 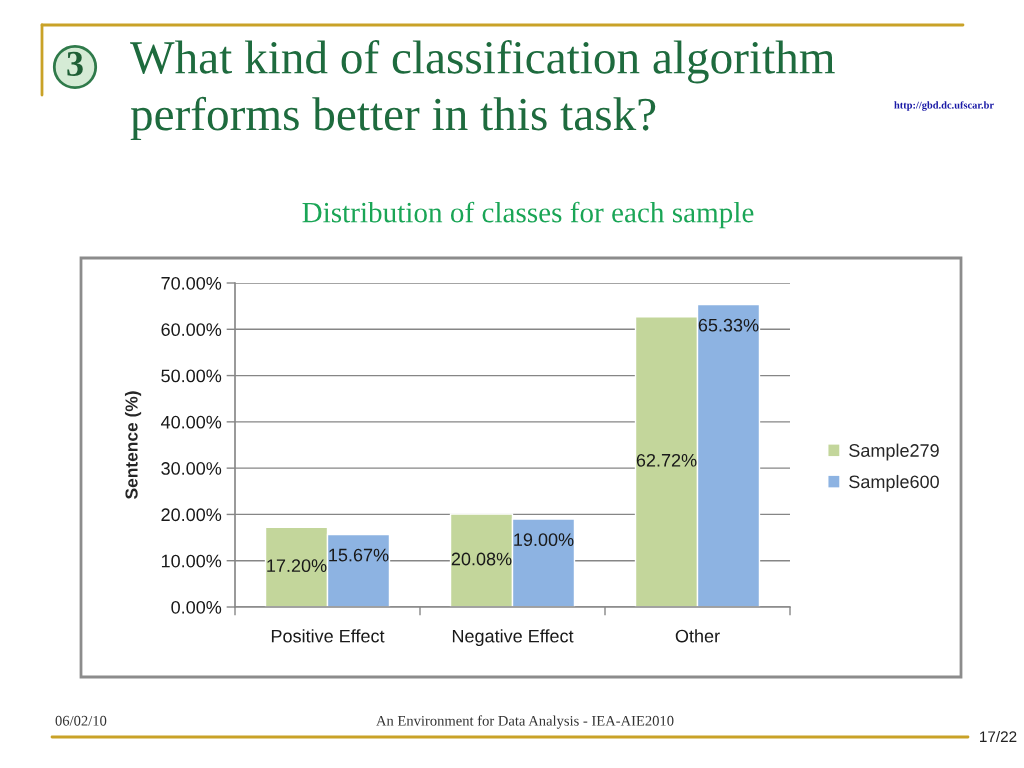 I want to click on y-tick-label: 20.00%, so click(x=191, y=515).